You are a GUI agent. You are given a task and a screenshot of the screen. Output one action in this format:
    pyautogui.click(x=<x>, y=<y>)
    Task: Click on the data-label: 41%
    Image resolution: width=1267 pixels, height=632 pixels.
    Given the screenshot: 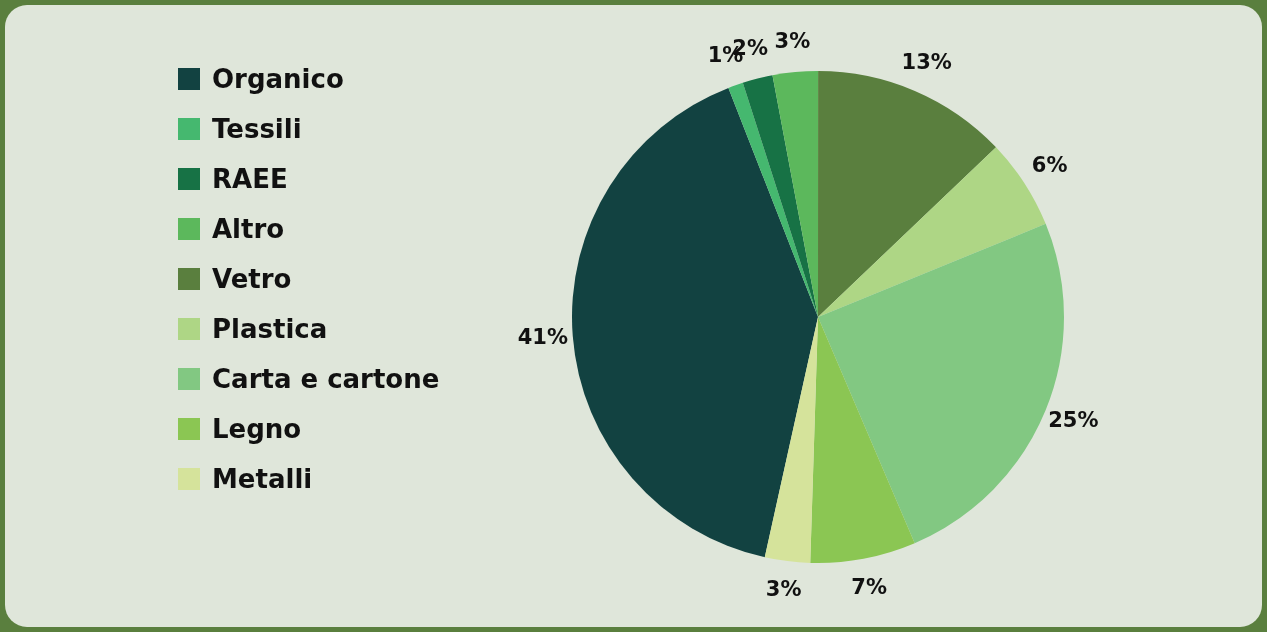 What is the action you would take?
    pyautogui.click(x=542, y=336)
    